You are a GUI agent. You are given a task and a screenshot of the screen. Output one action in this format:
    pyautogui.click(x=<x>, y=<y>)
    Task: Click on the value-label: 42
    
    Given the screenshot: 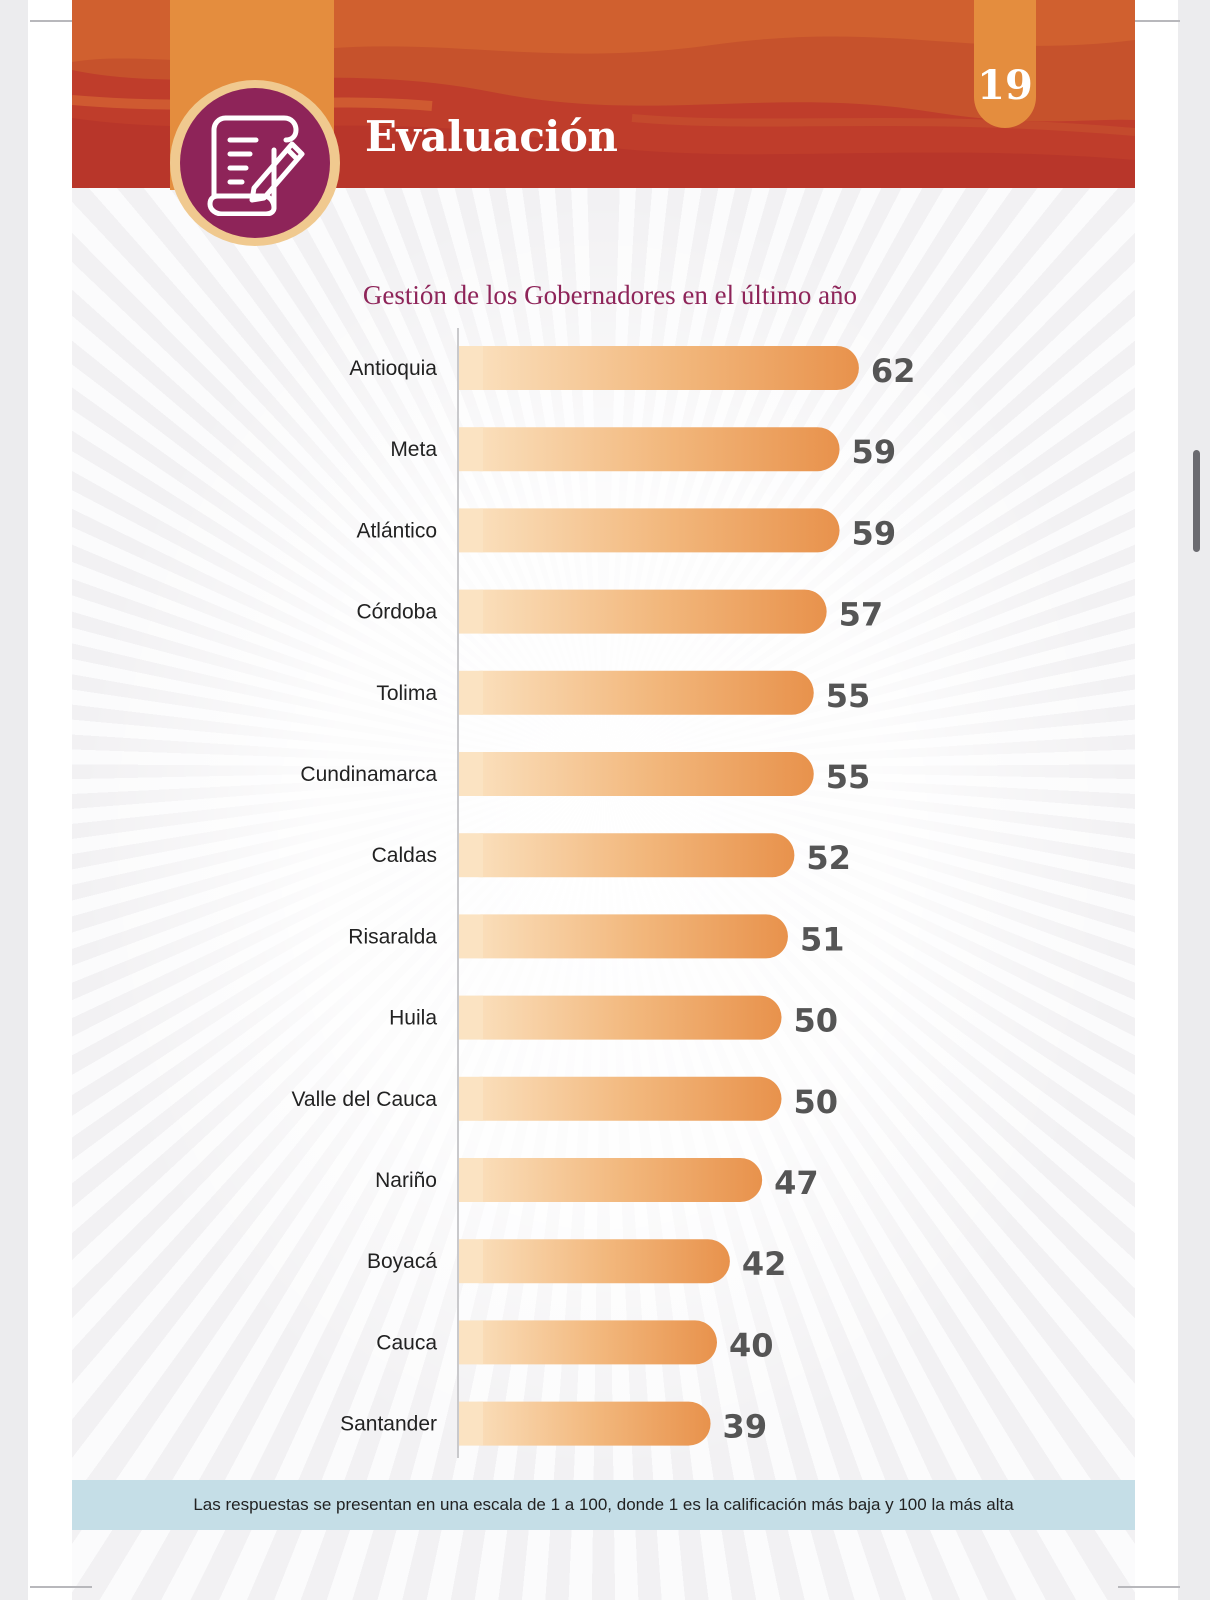 What is the action you would take?
    pyautogui.click(x=764, y=1264)
    